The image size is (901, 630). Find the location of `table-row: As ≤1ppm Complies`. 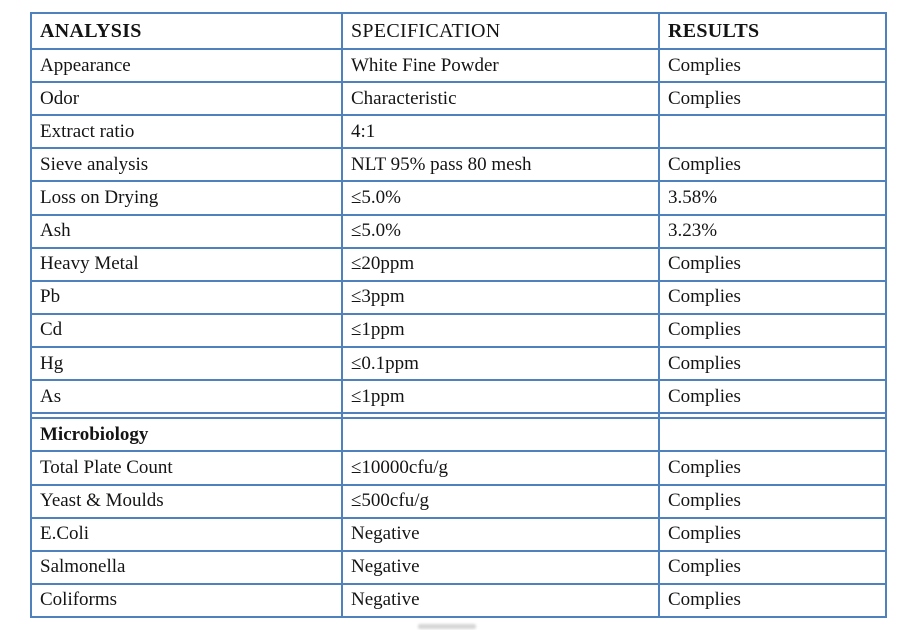

table-row: As ≤1ppm Complies is located at coordinates (458, 397).